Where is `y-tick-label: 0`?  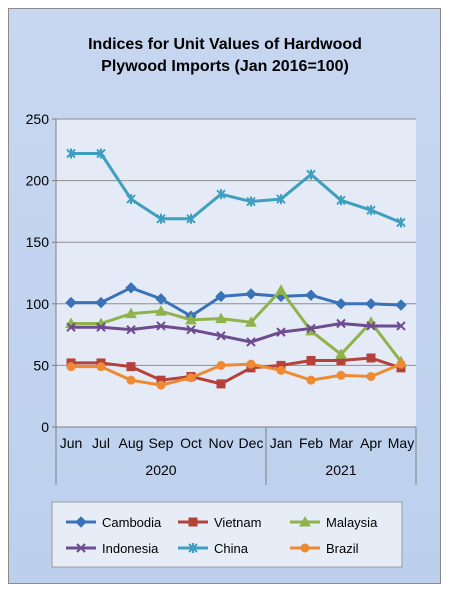 y-tick-label: 0 is located at coordinates (45, 427).